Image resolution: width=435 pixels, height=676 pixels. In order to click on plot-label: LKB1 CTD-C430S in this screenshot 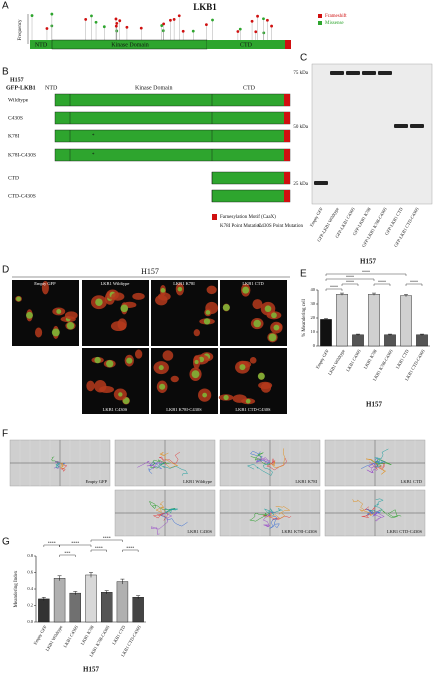, I will do `click(405, 531)`.